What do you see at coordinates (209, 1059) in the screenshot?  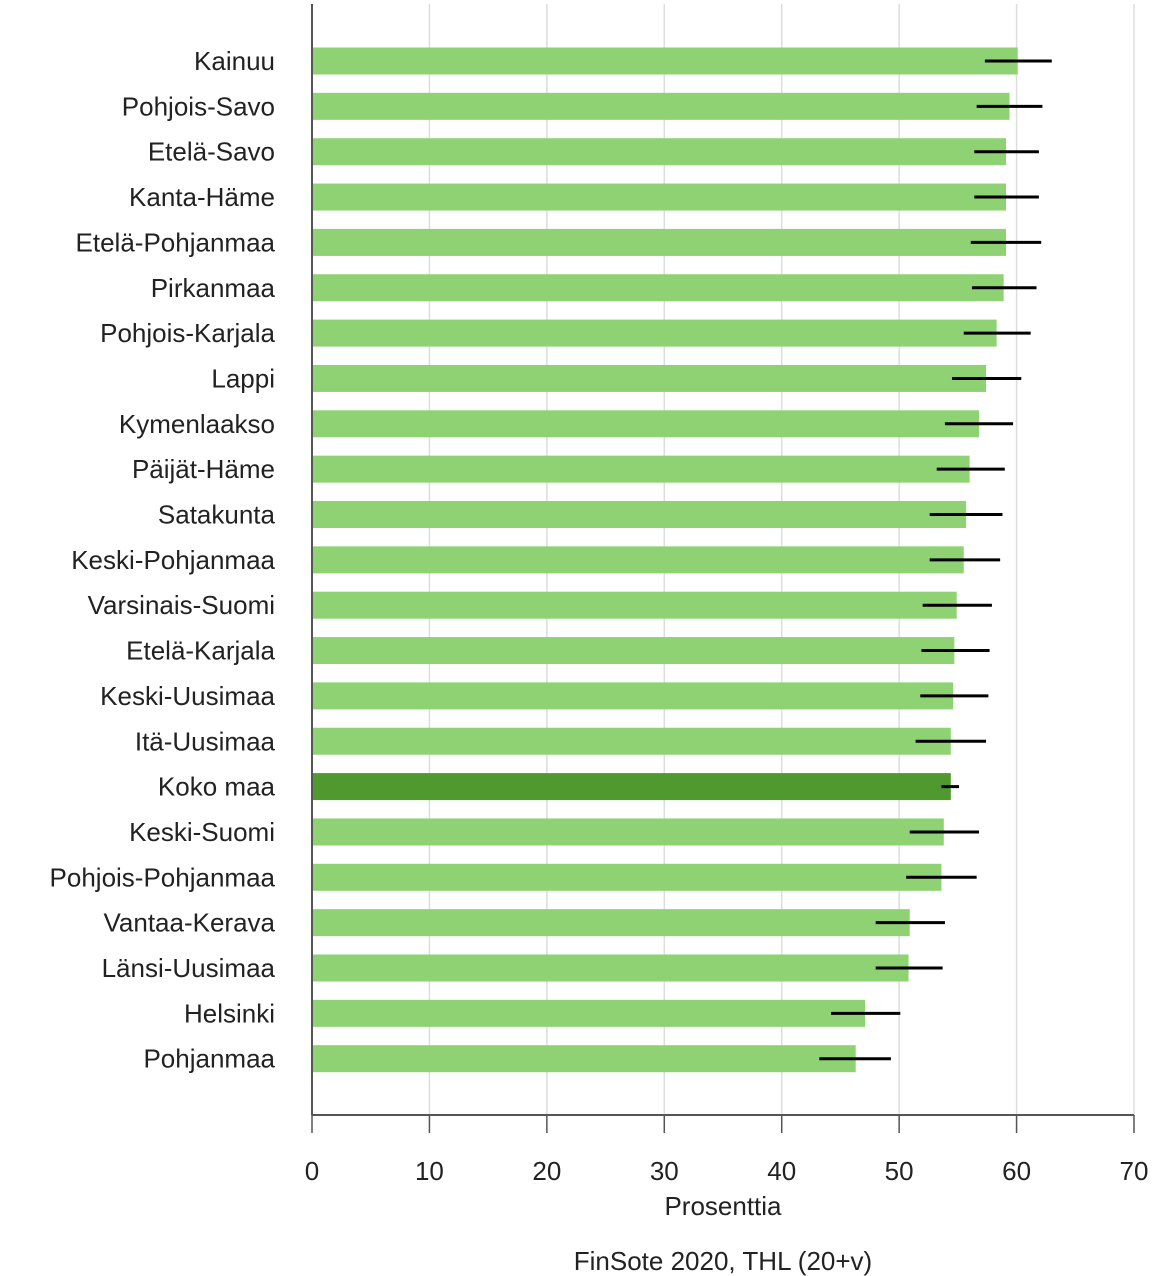 I see `category-label: Pohjanmaa` at bounding box center [209, 1059].